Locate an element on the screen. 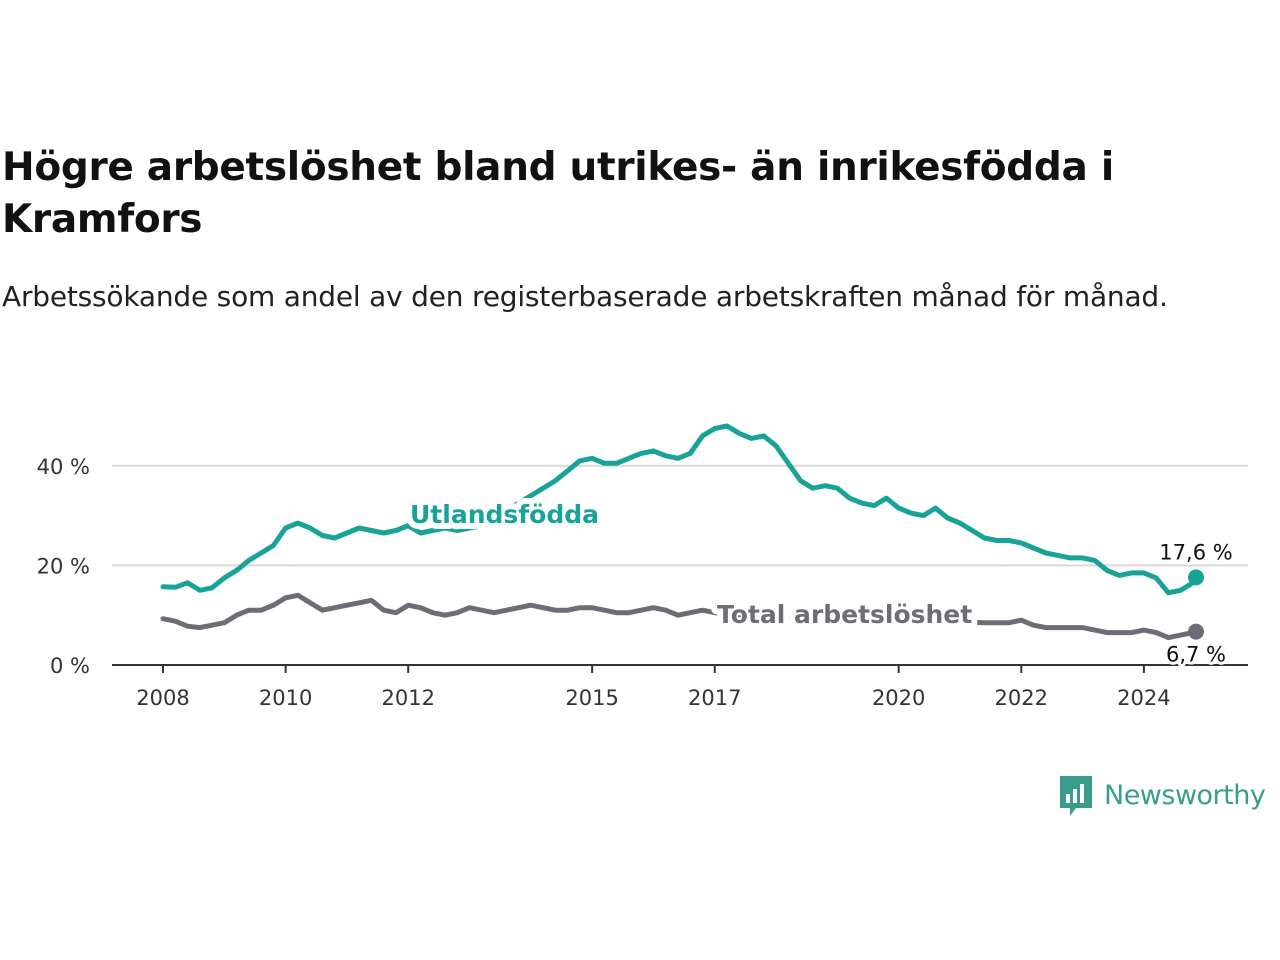  x-tick-label: 2010 is located at coordinates (285, 698).